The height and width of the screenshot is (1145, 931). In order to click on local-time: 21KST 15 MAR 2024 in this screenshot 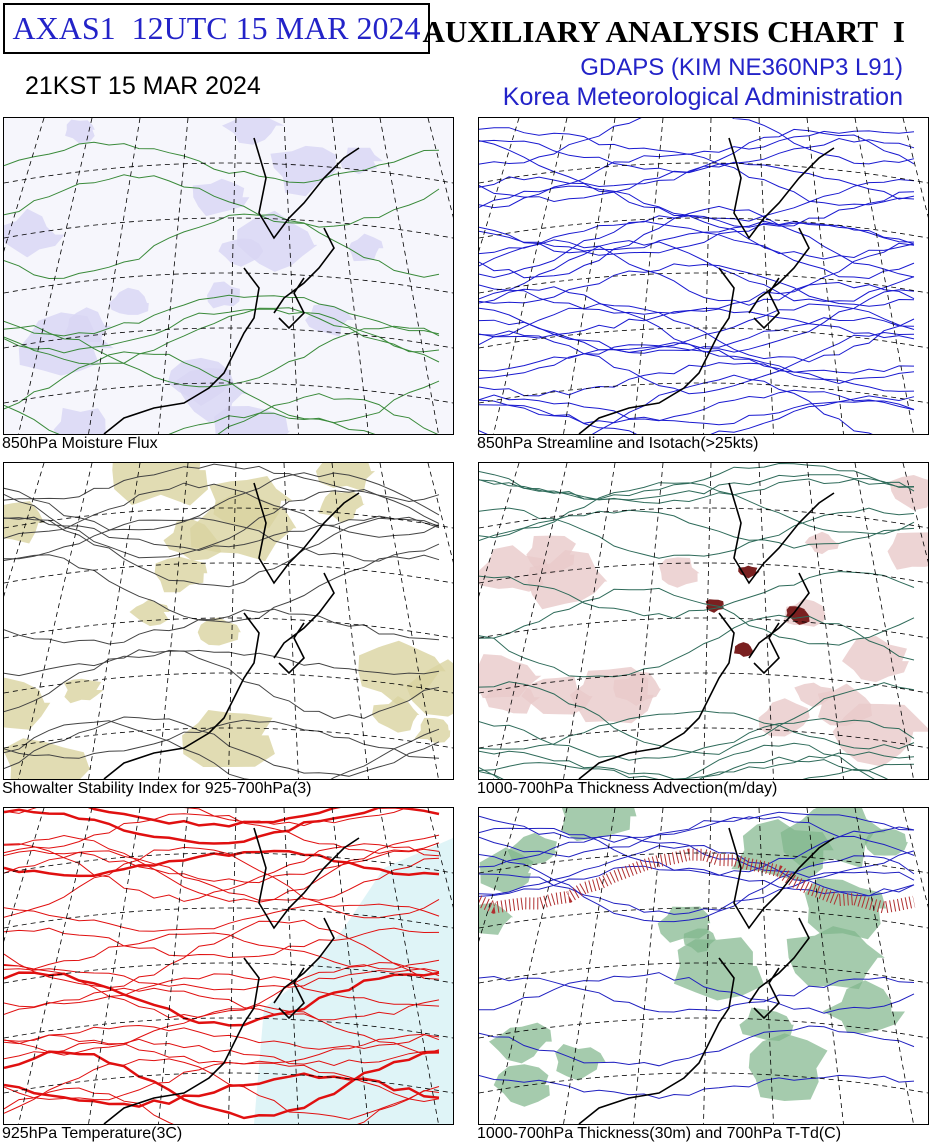, I will do `click(143, 86)`.